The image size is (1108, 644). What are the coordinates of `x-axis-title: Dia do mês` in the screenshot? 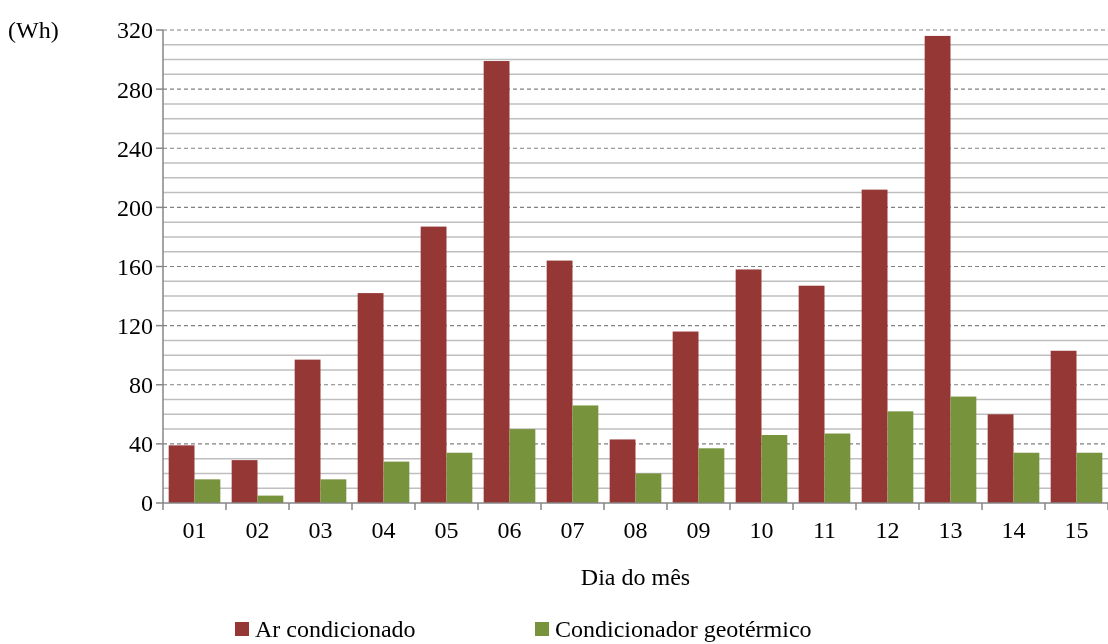 It's located at (635, 577).